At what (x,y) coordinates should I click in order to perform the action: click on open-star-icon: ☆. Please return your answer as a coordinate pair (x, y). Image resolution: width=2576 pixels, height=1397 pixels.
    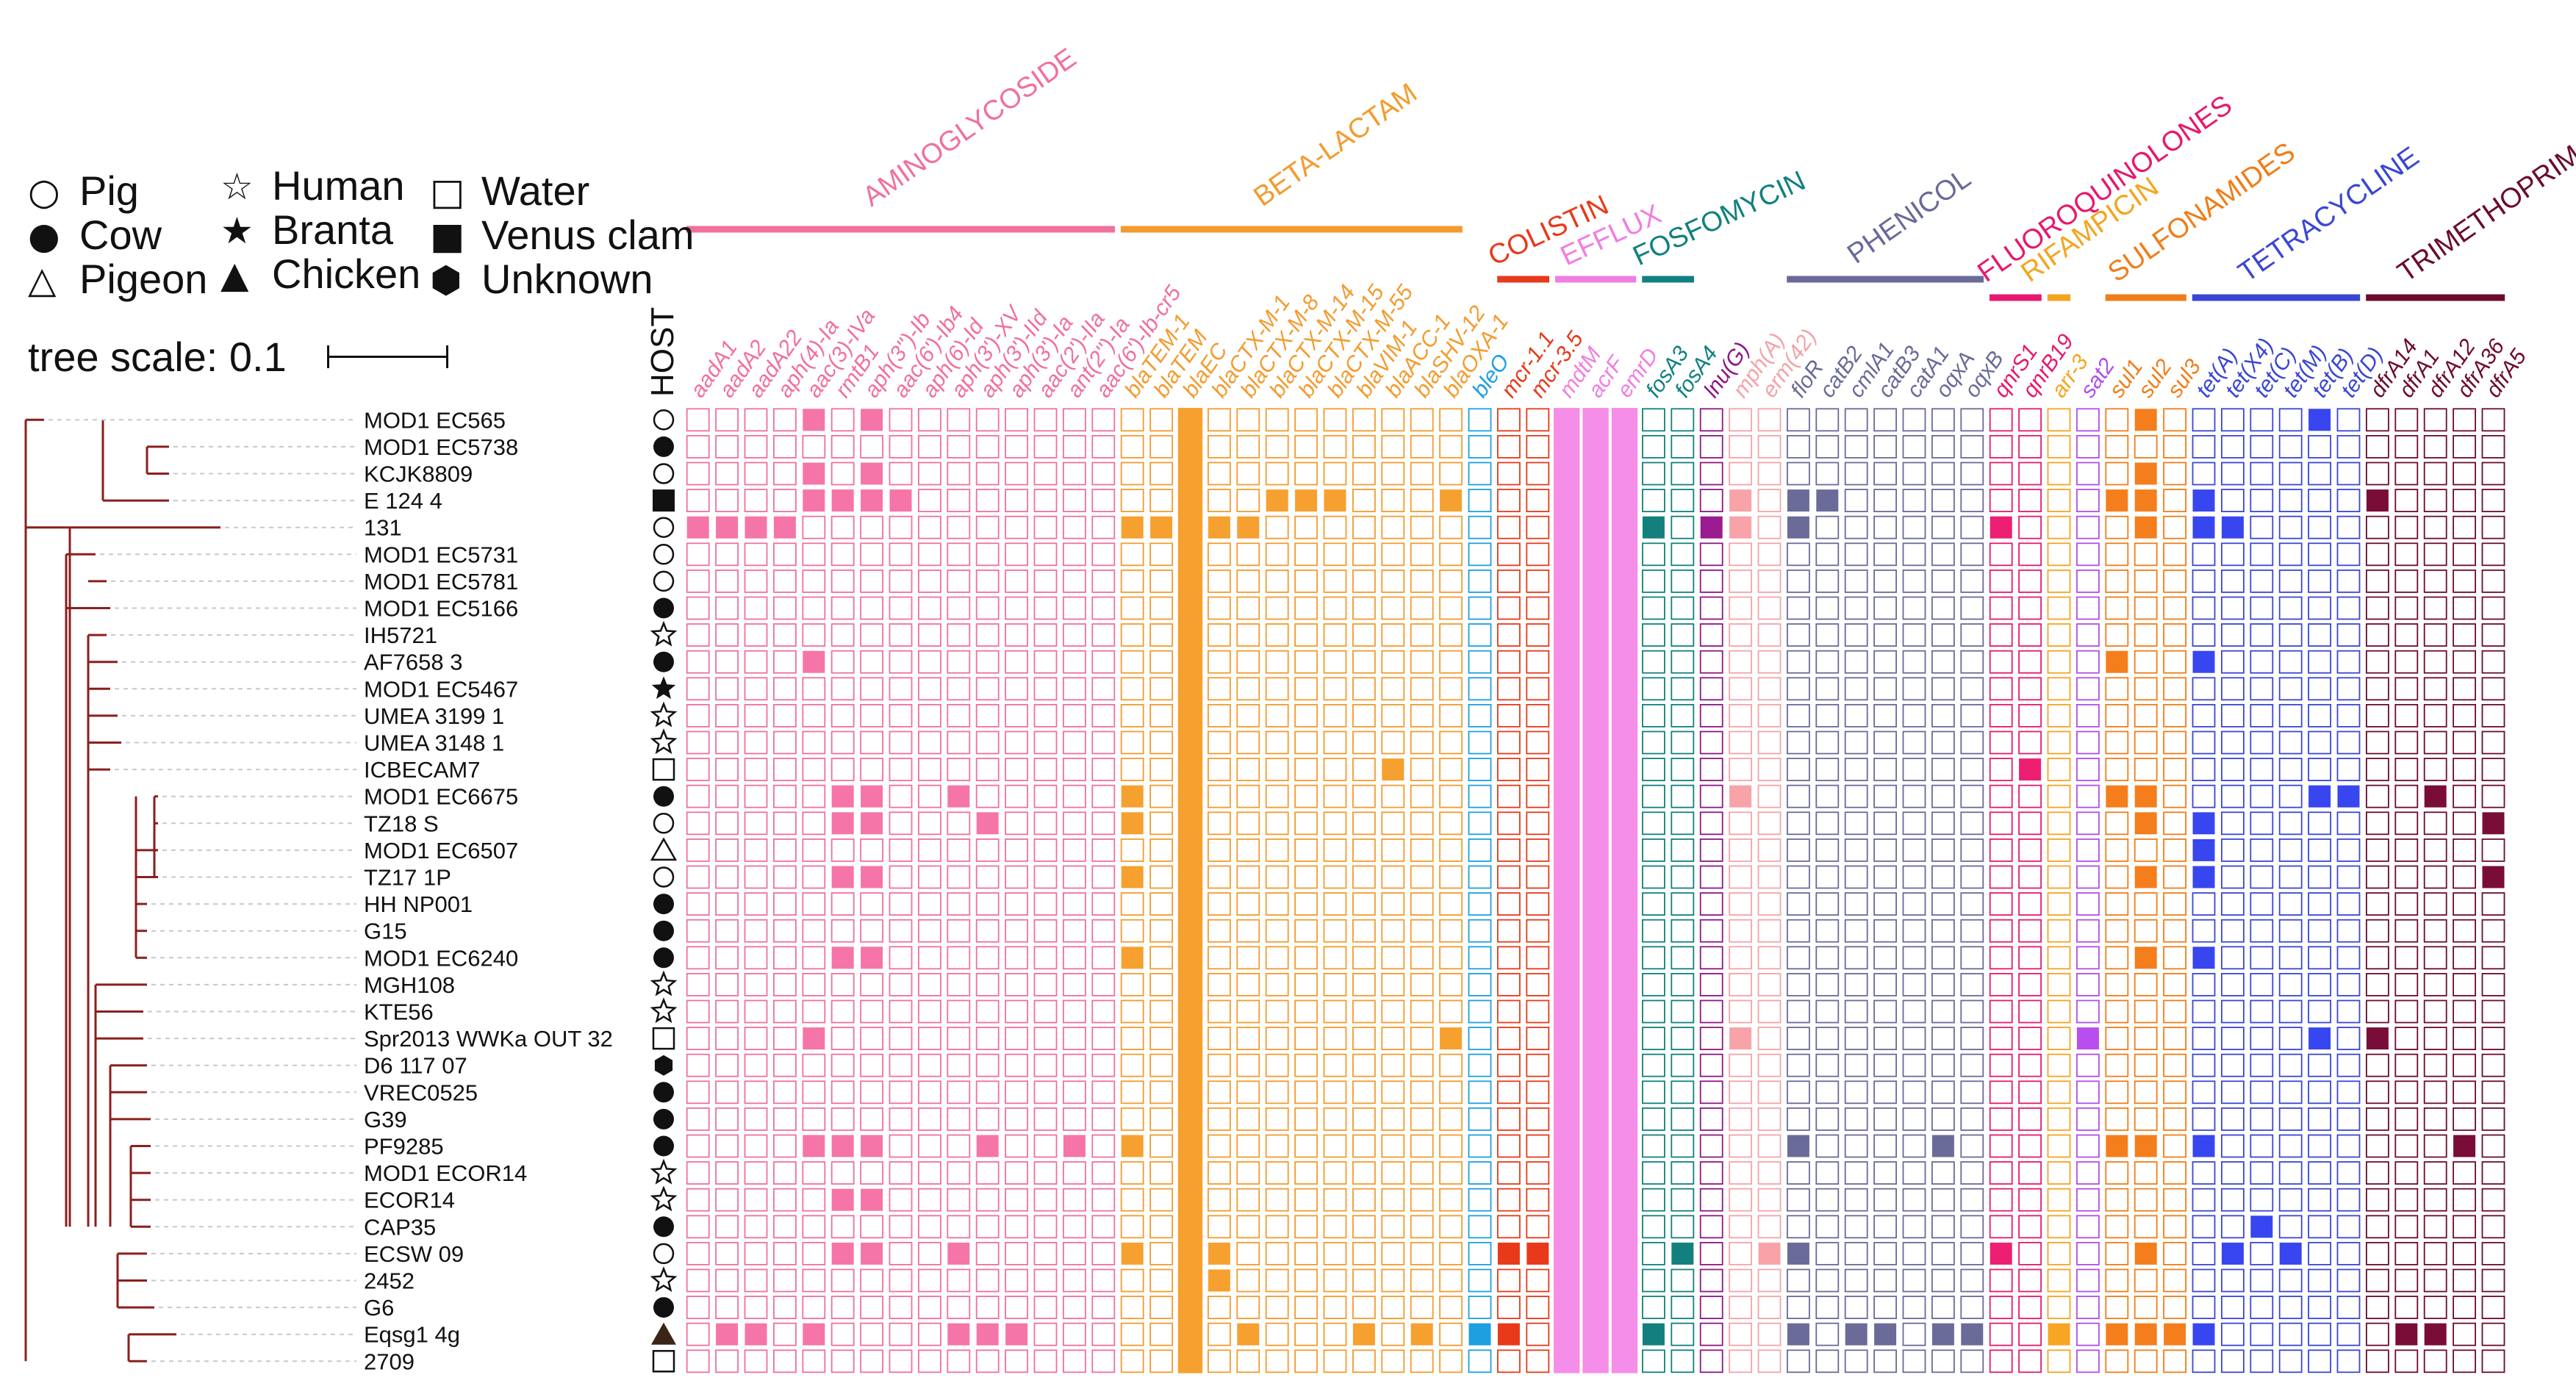
    Looking at the image, I should click on (237, 186).